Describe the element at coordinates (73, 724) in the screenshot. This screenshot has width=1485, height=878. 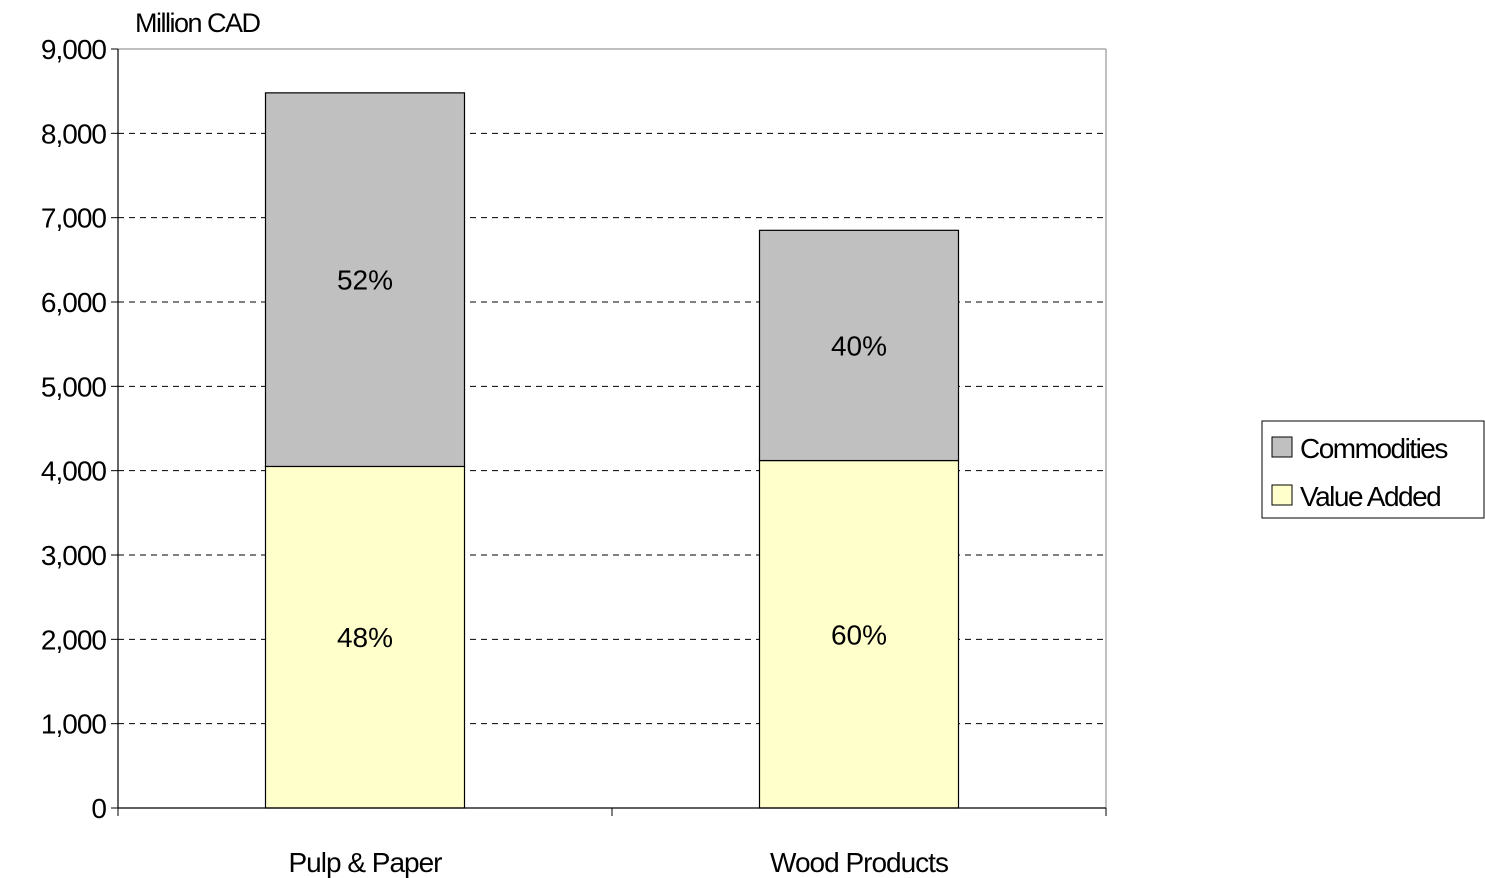
I see `y-tick-label: 1,000` at that location.